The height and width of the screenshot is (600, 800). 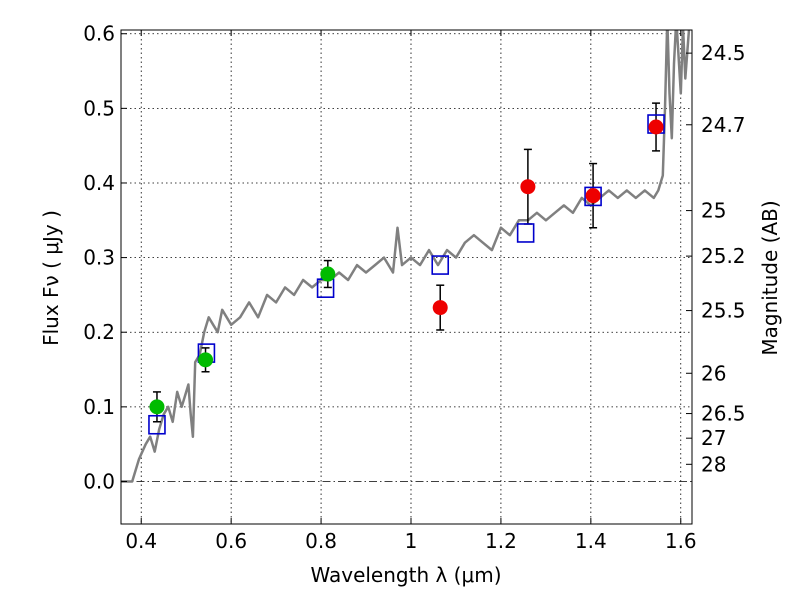 I want to click on x-tick-label: 0.4, so click(x=141, y=541).